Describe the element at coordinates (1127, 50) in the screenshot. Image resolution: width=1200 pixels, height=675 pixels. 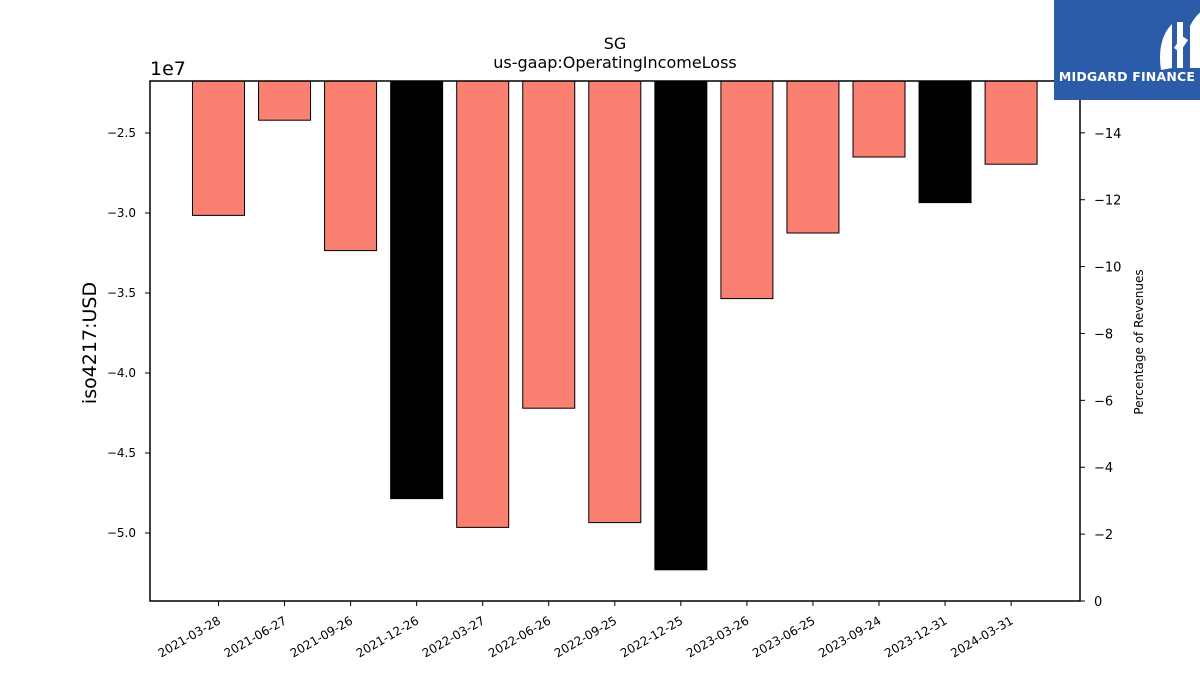
I see `logo: MIDGARD FINANCE` at that location.